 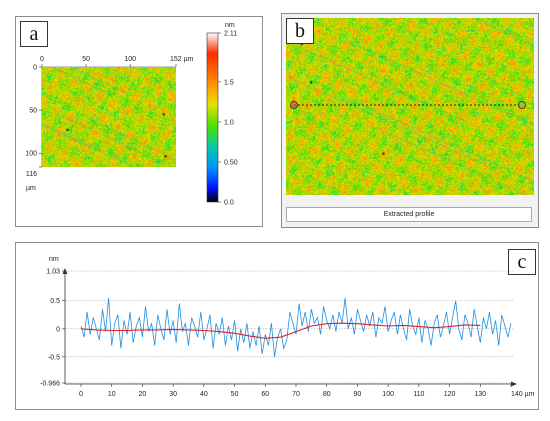 What do you see at coordinates (522, 105) in the screenshot?
I see `profile-end-handle` at bounding box center [522, 105].